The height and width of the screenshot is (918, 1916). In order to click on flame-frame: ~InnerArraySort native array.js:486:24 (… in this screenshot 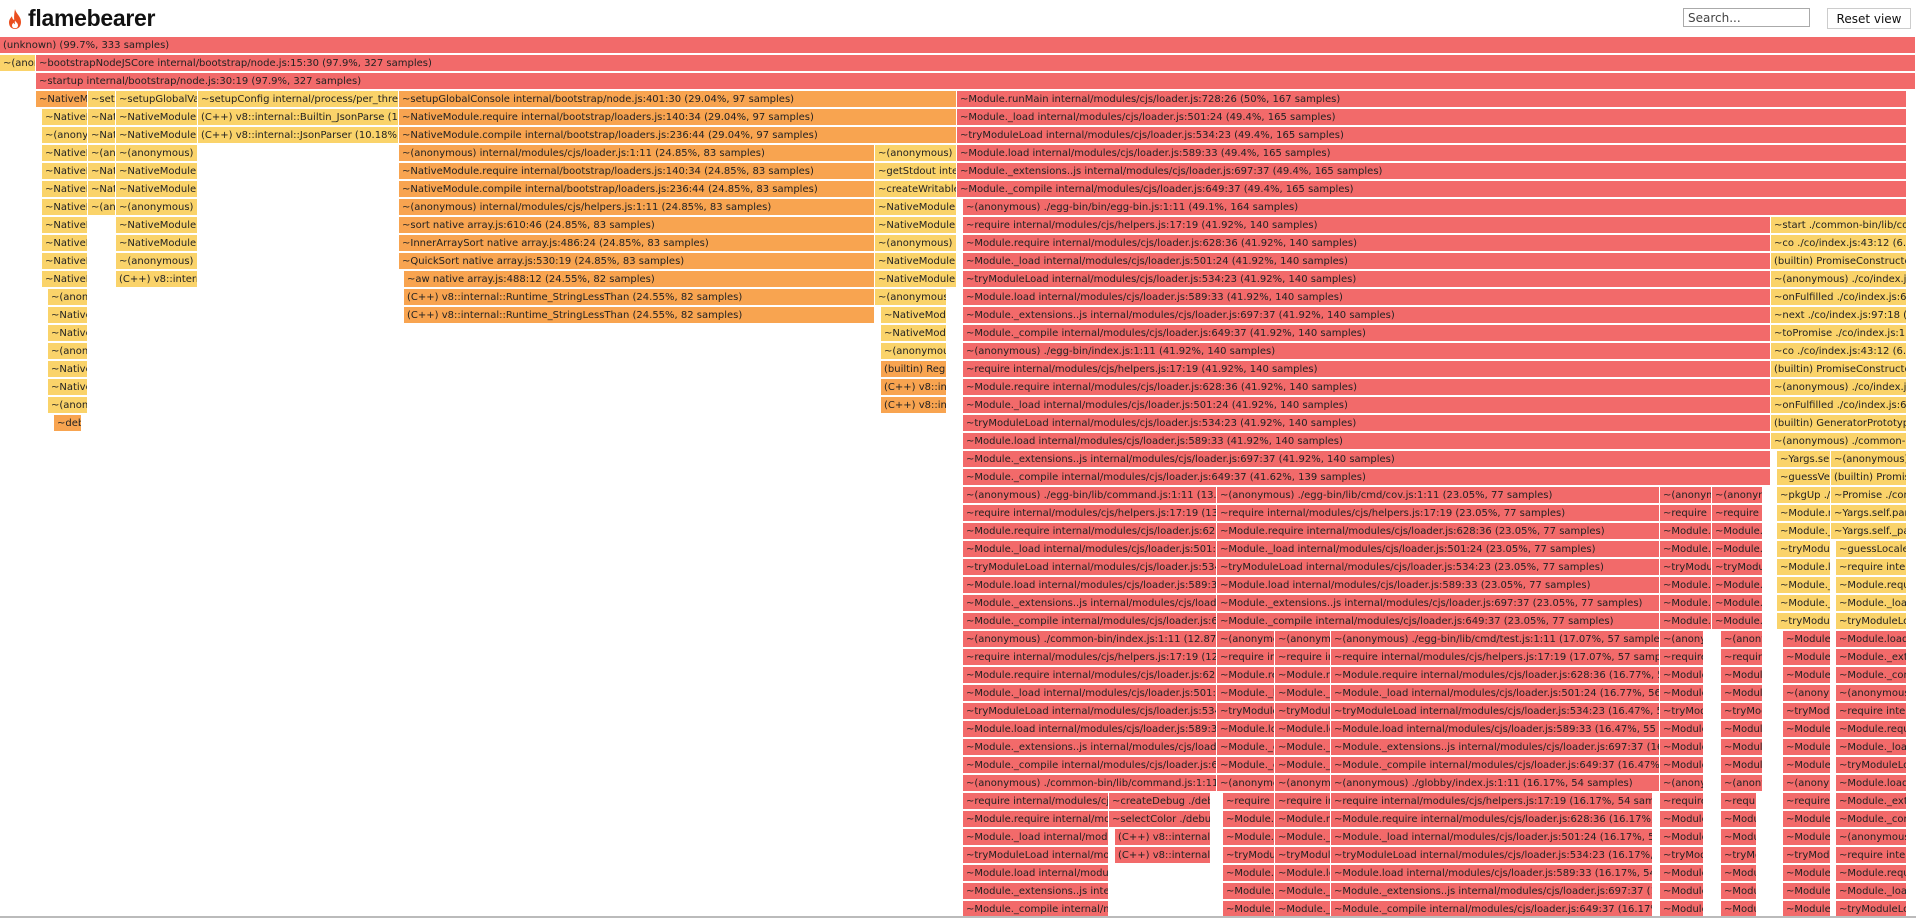, I will do `click(637, 243)`.